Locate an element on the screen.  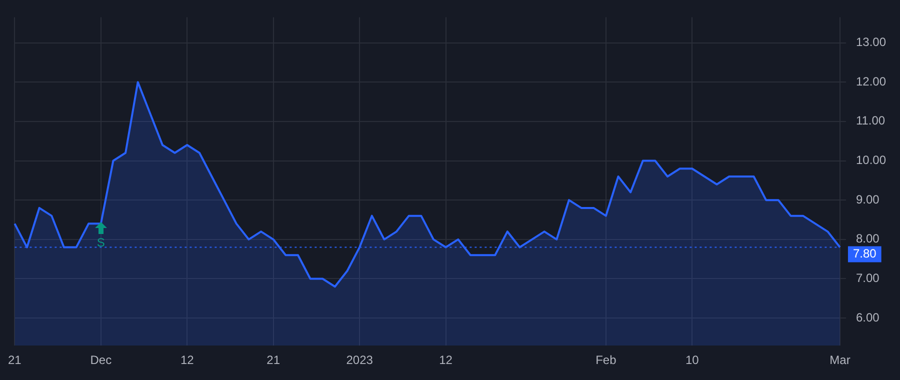
y-tick-label: 8.00 is located at coordinates (868, 239).